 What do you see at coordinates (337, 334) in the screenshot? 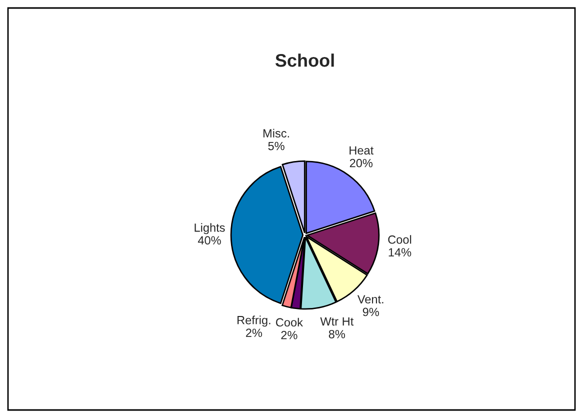
I see `data-label: 8%` at bounding box center [337, 334].